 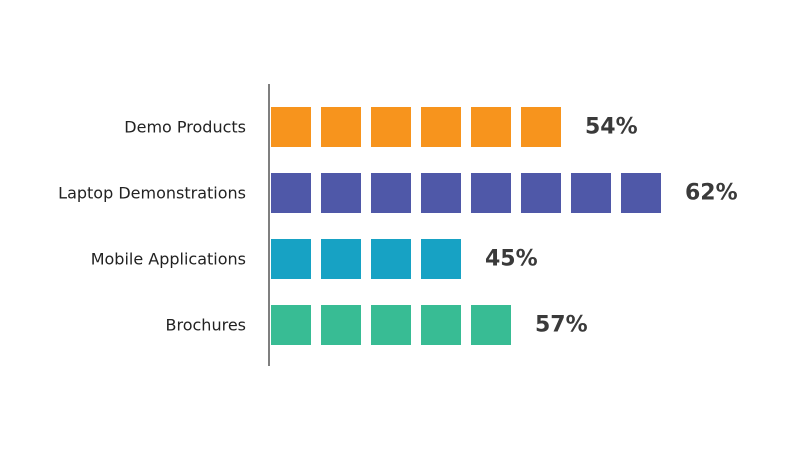 What do you see at coordinates (185, 127) in the screenshot?
I see `category-label: Demo Products` at bounding box center [185, 127].